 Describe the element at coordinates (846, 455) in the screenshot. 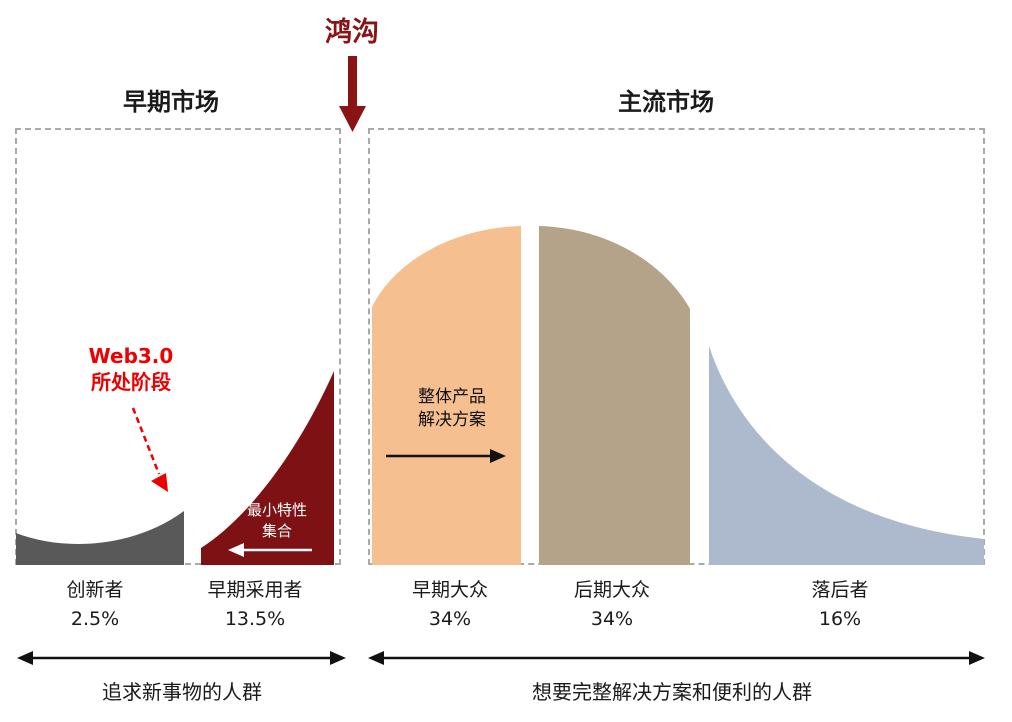

I see `segment-laggards-shape` at that location.